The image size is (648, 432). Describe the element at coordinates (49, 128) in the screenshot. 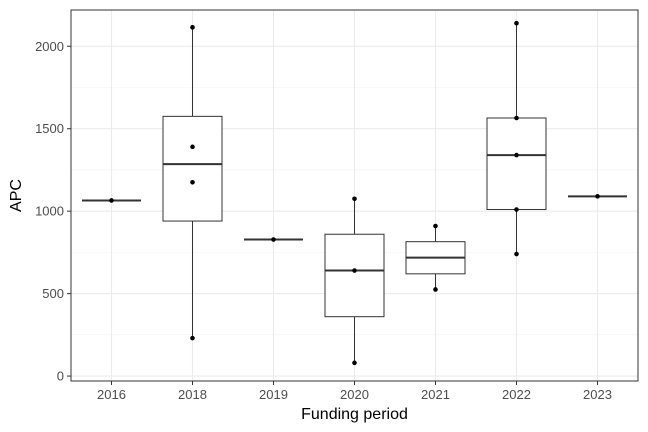

I see `y-tick-label: 1500` at that location.